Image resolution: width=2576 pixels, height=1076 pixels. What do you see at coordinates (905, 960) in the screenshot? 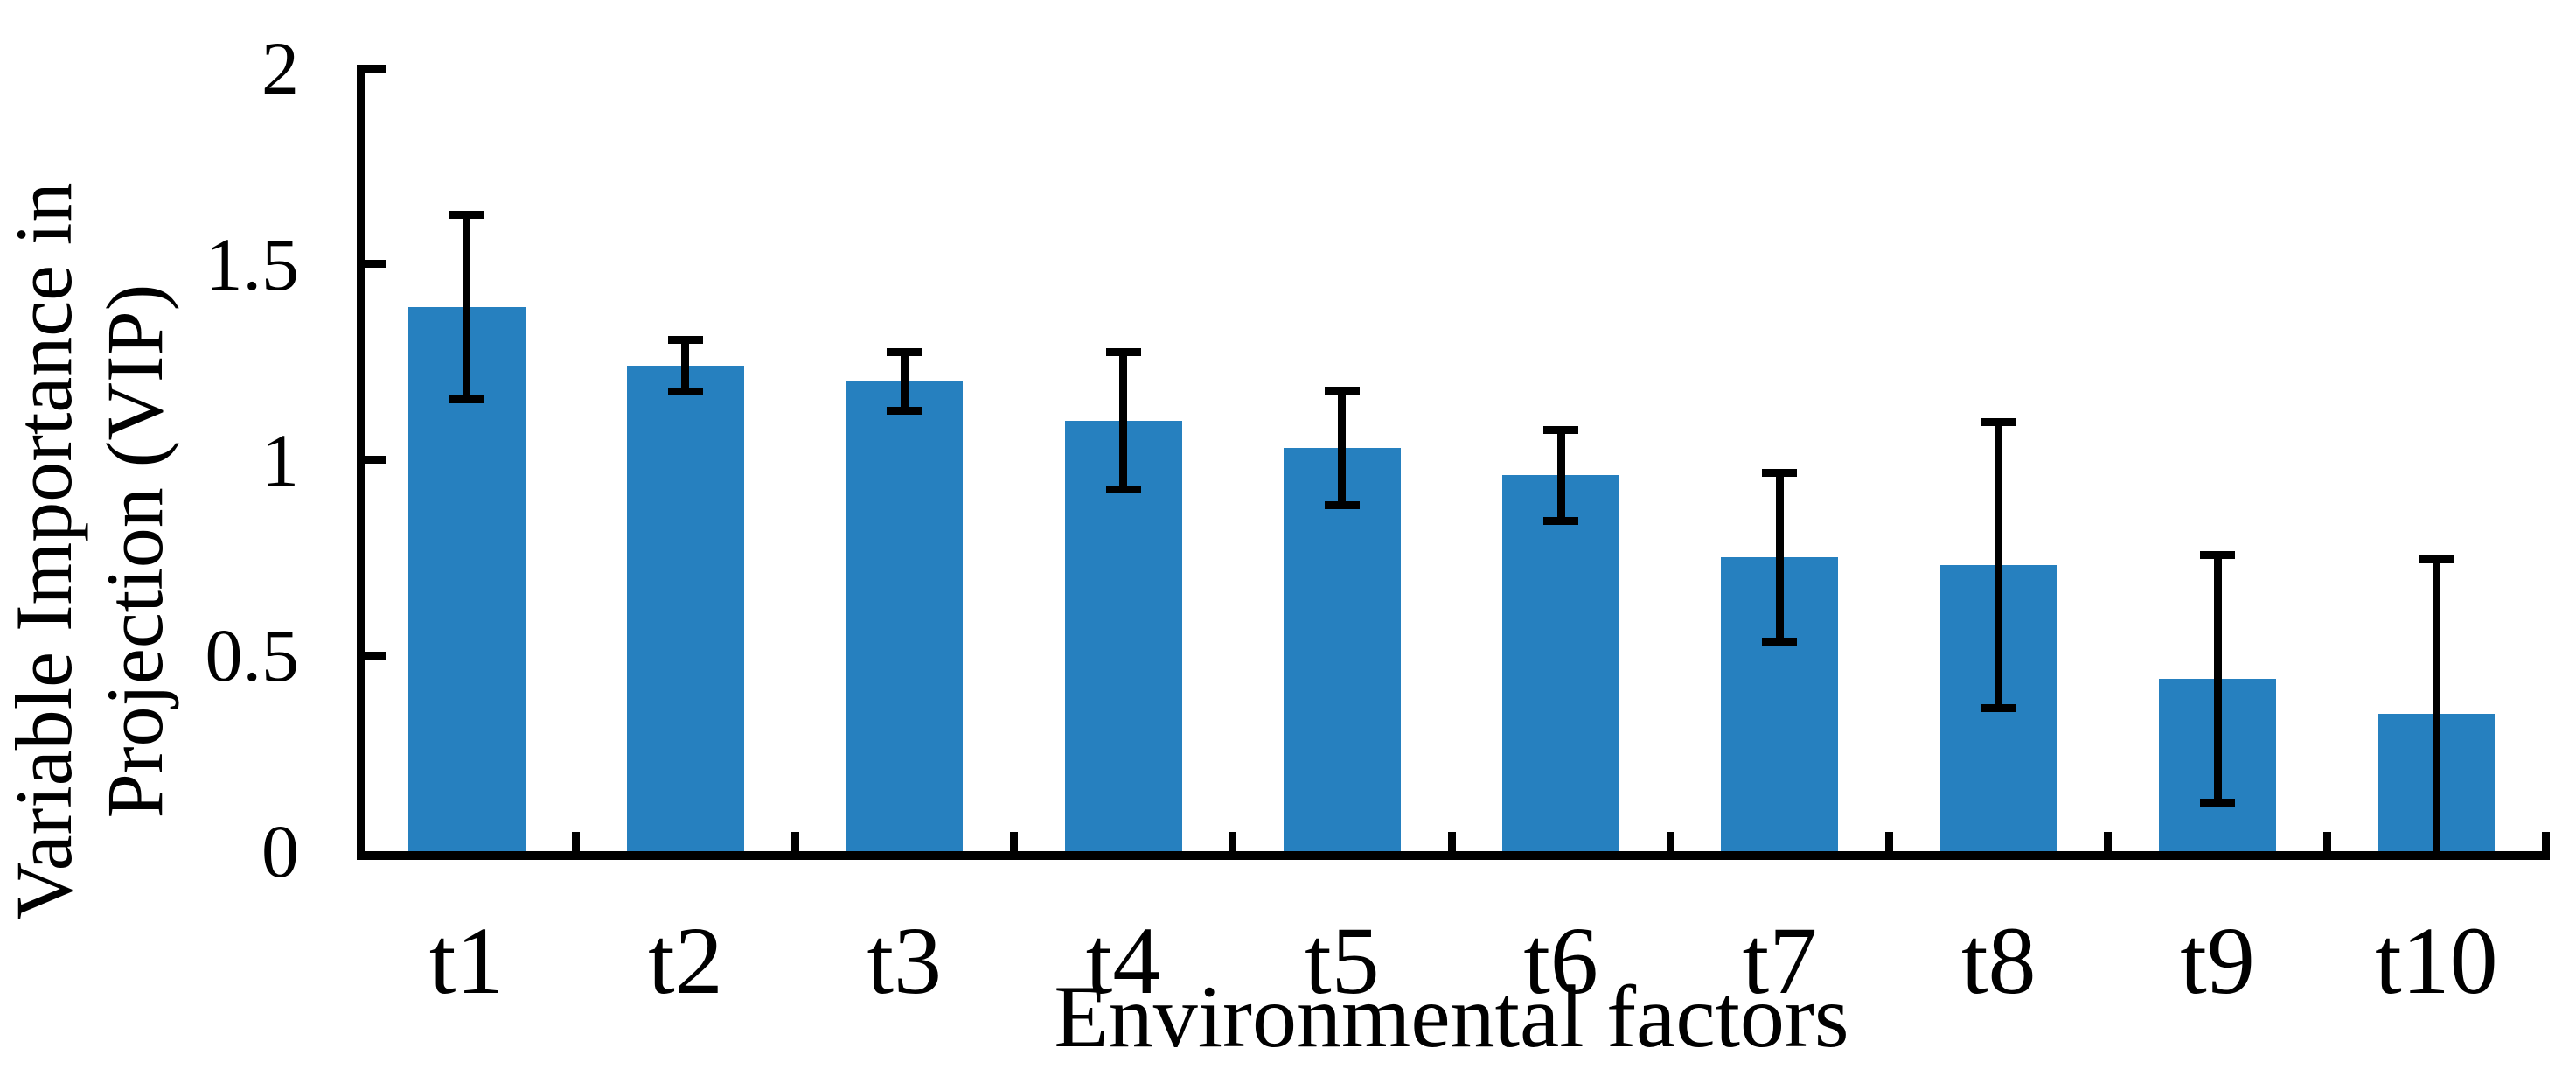
I see `x-tick-label-t3: t3` at bounding box center [905, 960].